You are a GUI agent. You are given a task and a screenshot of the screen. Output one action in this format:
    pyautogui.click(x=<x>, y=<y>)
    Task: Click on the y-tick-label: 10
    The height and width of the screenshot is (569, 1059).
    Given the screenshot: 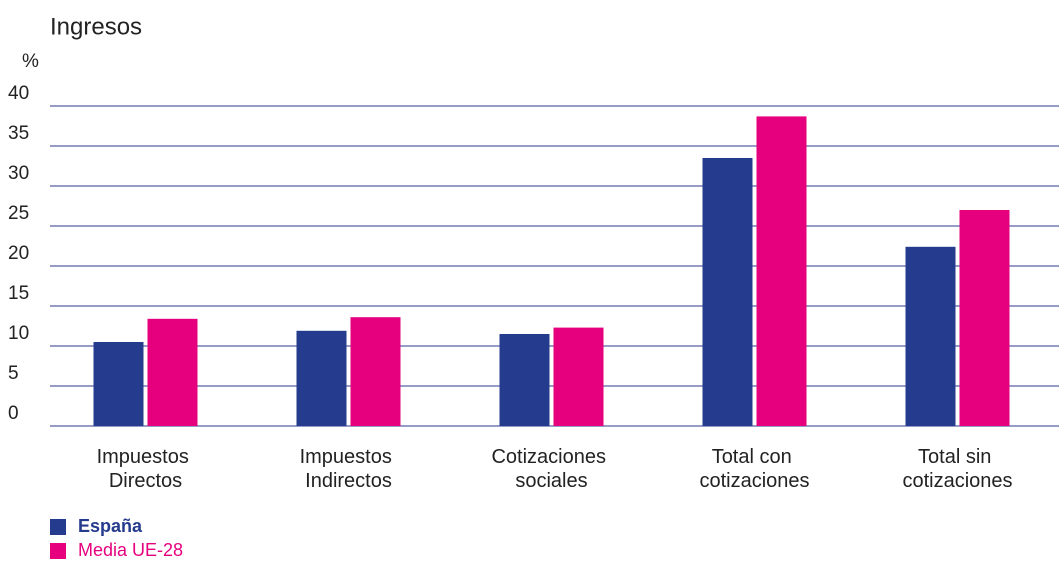 What is the action you would take?
    pyautogui.click(x=18, y=333)
    